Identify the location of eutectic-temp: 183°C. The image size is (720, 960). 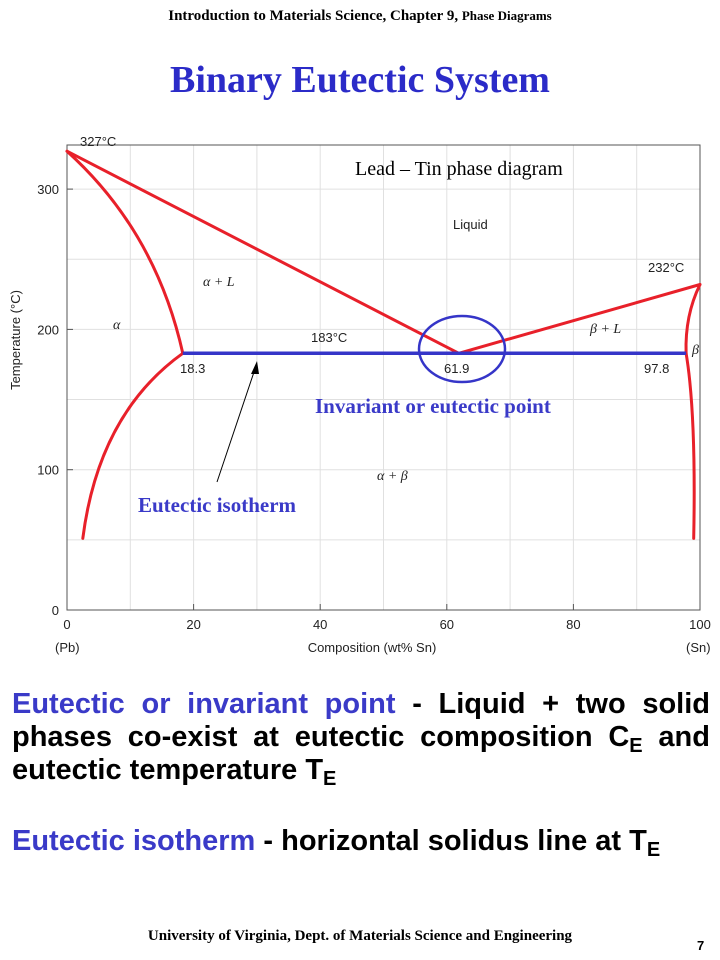
(329, 337).